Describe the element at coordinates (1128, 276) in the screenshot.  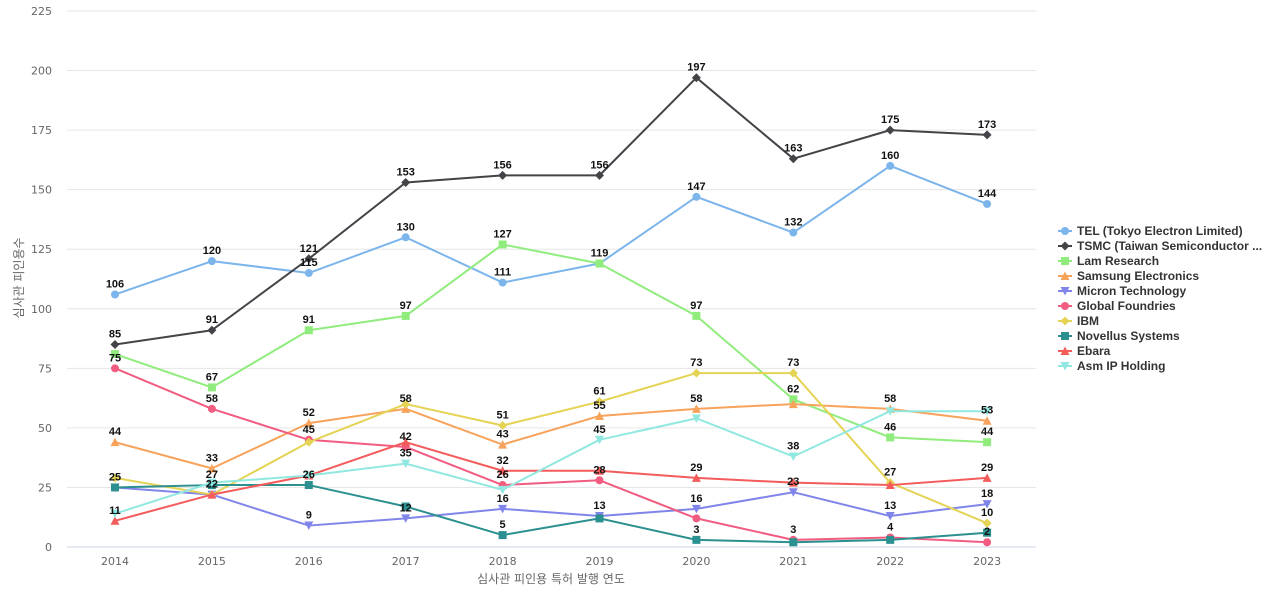
I see `legend-item-samsung-electronics: Samsung Electronics` at that location.